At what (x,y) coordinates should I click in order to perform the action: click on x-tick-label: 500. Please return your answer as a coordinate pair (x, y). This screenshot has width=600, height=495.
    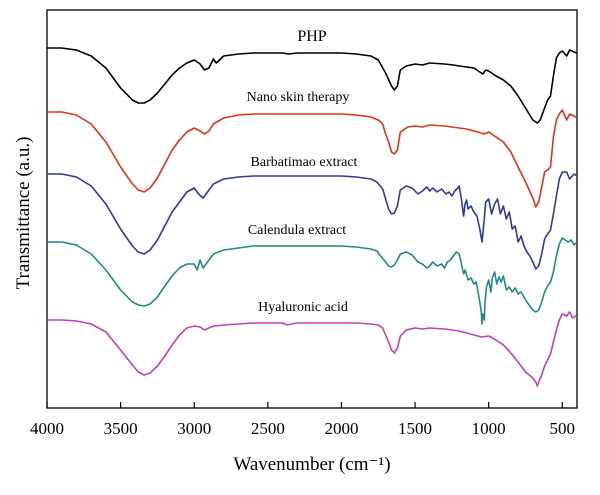
    Looking at the image, I should click on (563, 428).